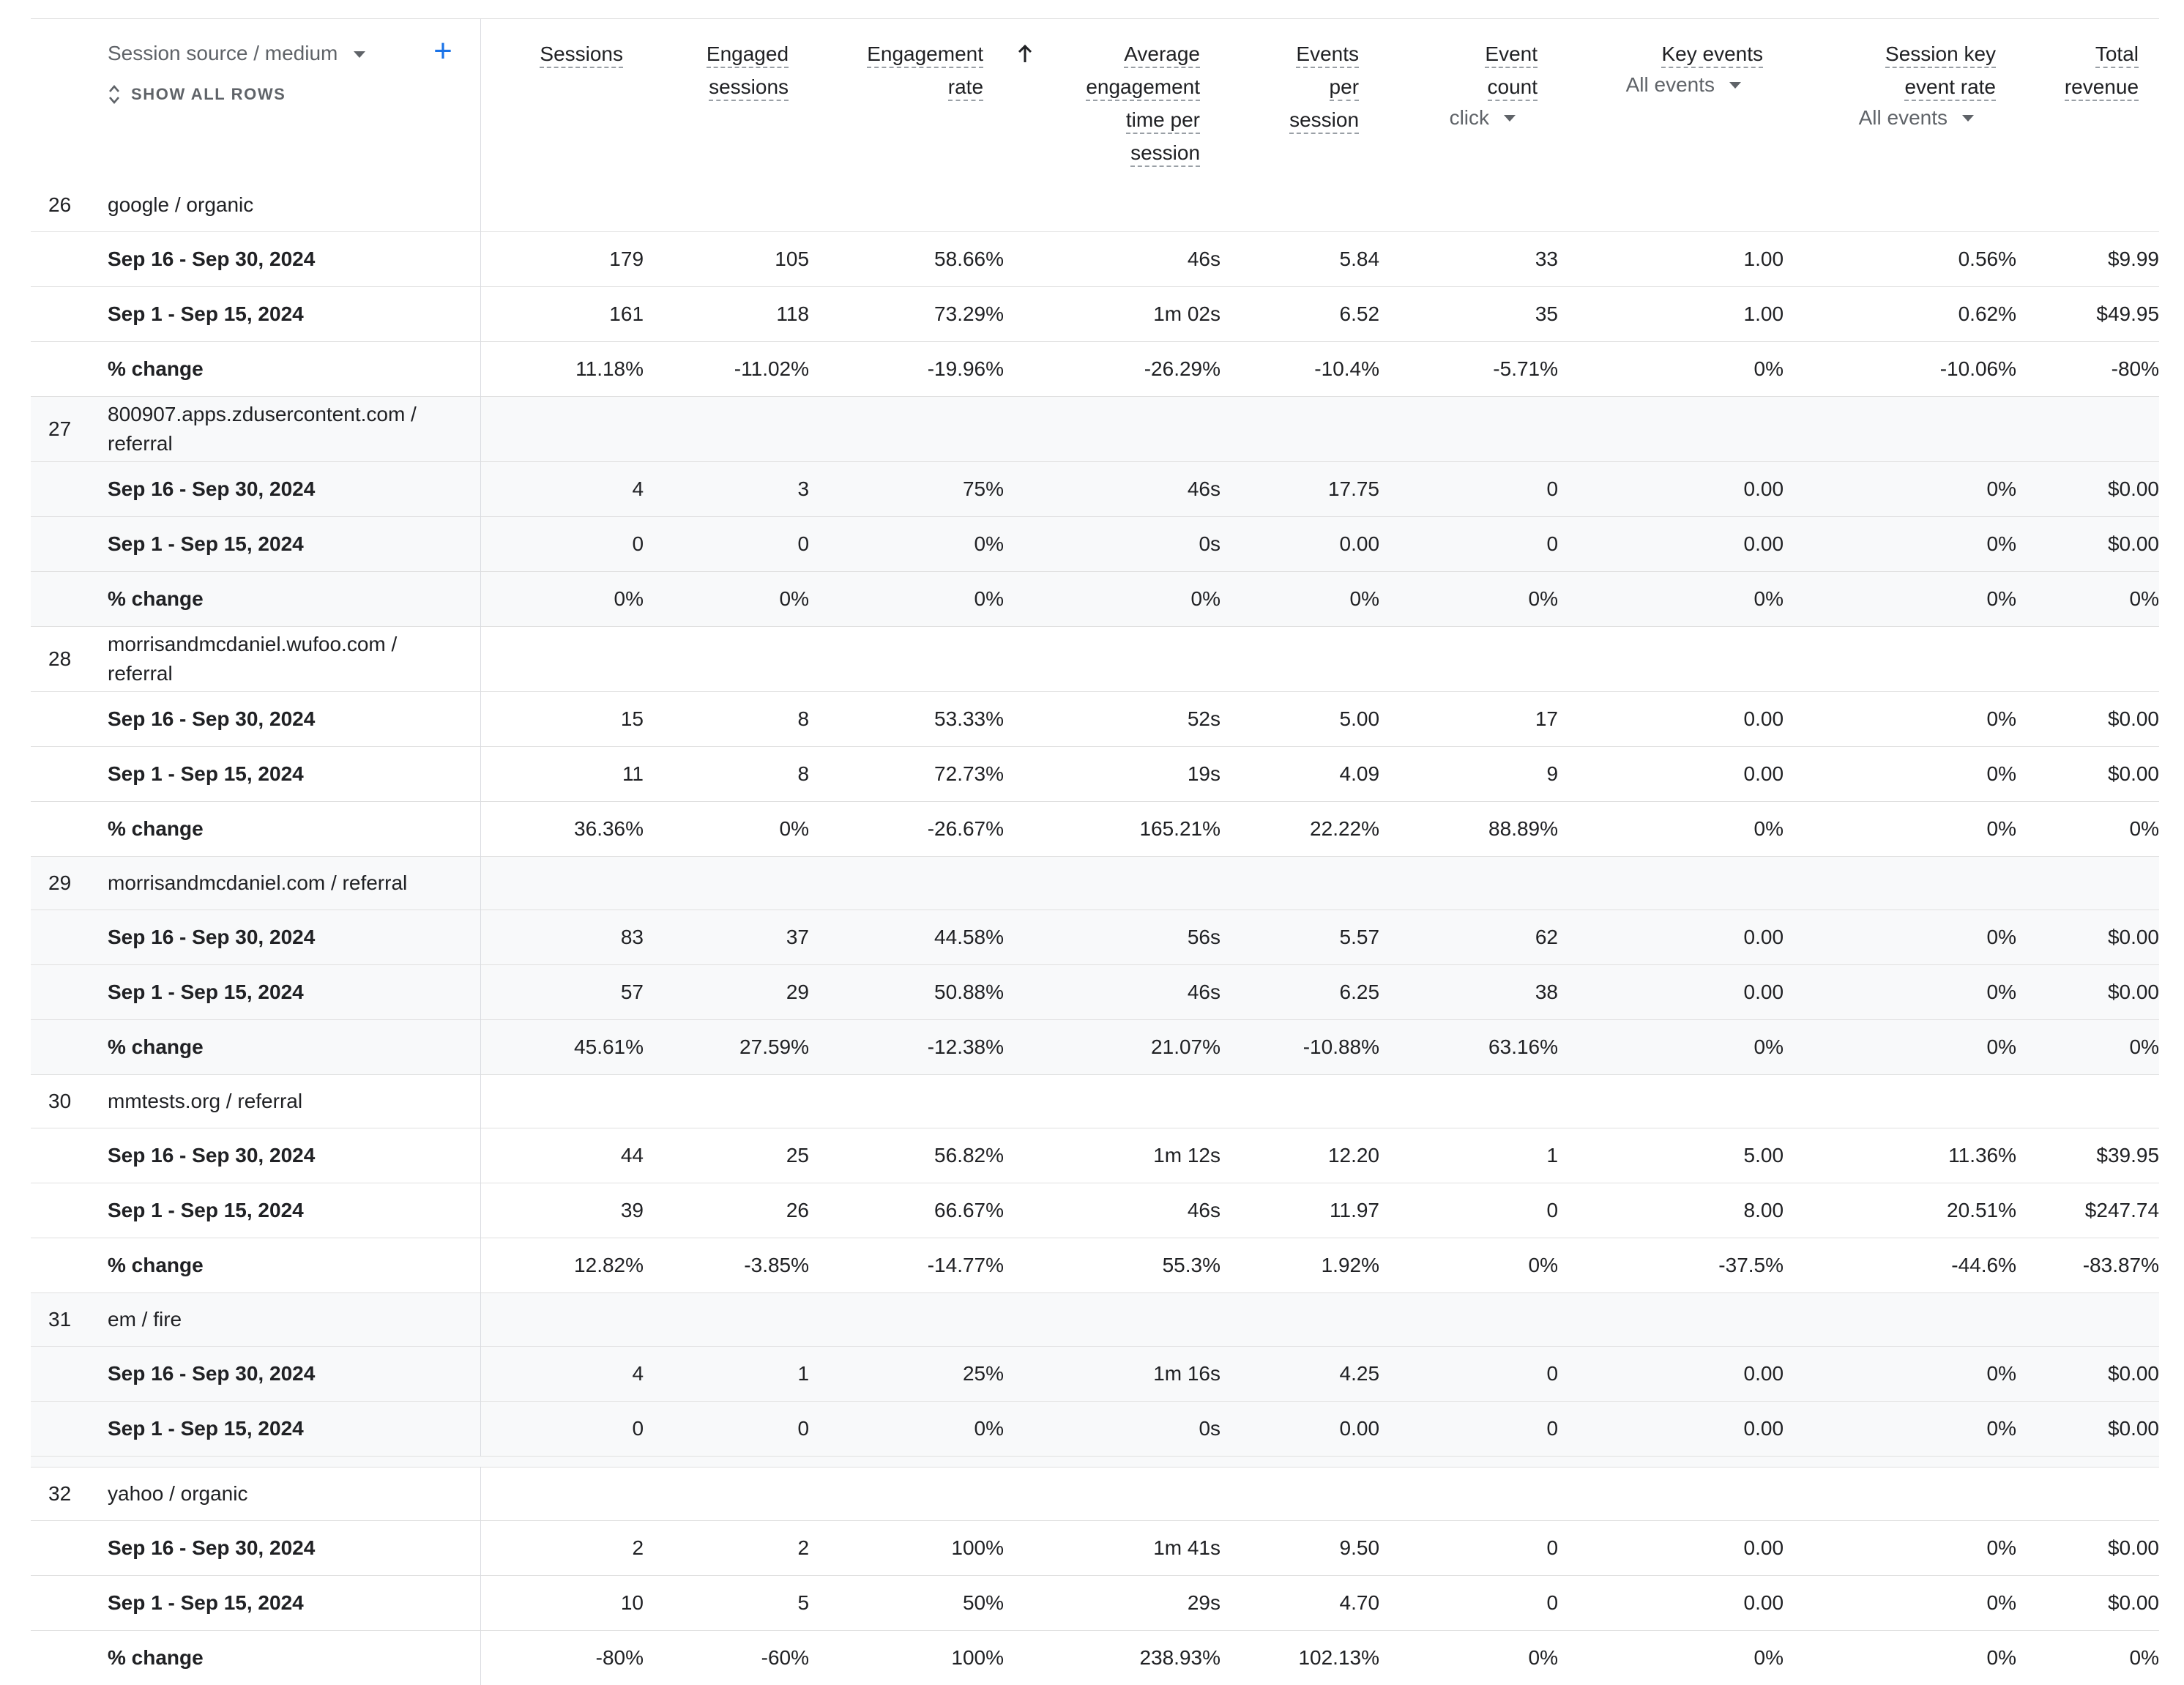 Image resolution: width=2184 pixels, height=1685 pixels. Describe the element at coordinates (562, 545) in the screenshot. I see `cell-sessions: 0` at that location.